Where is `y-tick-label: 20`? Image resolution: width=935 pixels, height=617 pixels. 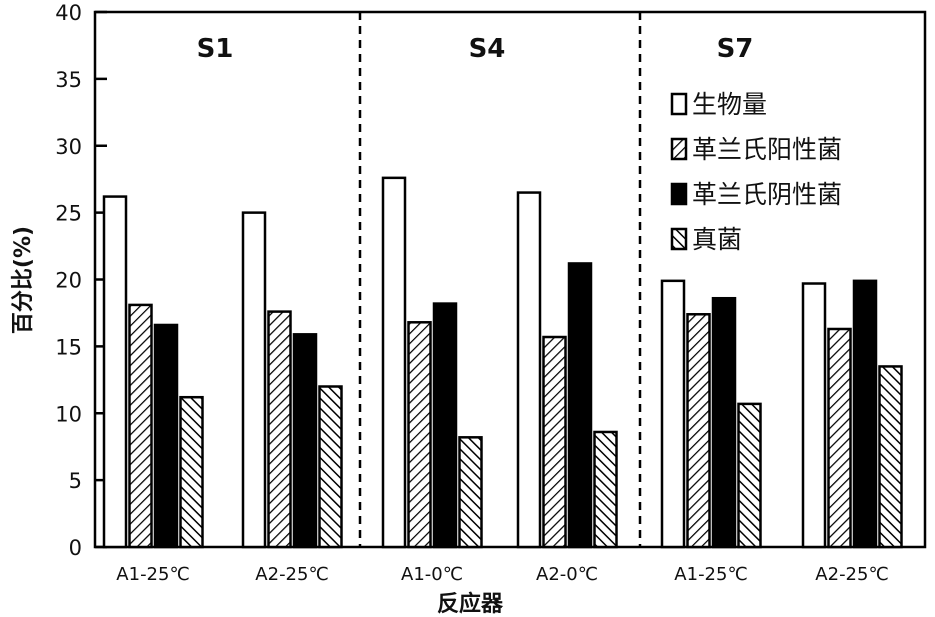 y-tick-label: 20 is located at coordinates (68, 281).